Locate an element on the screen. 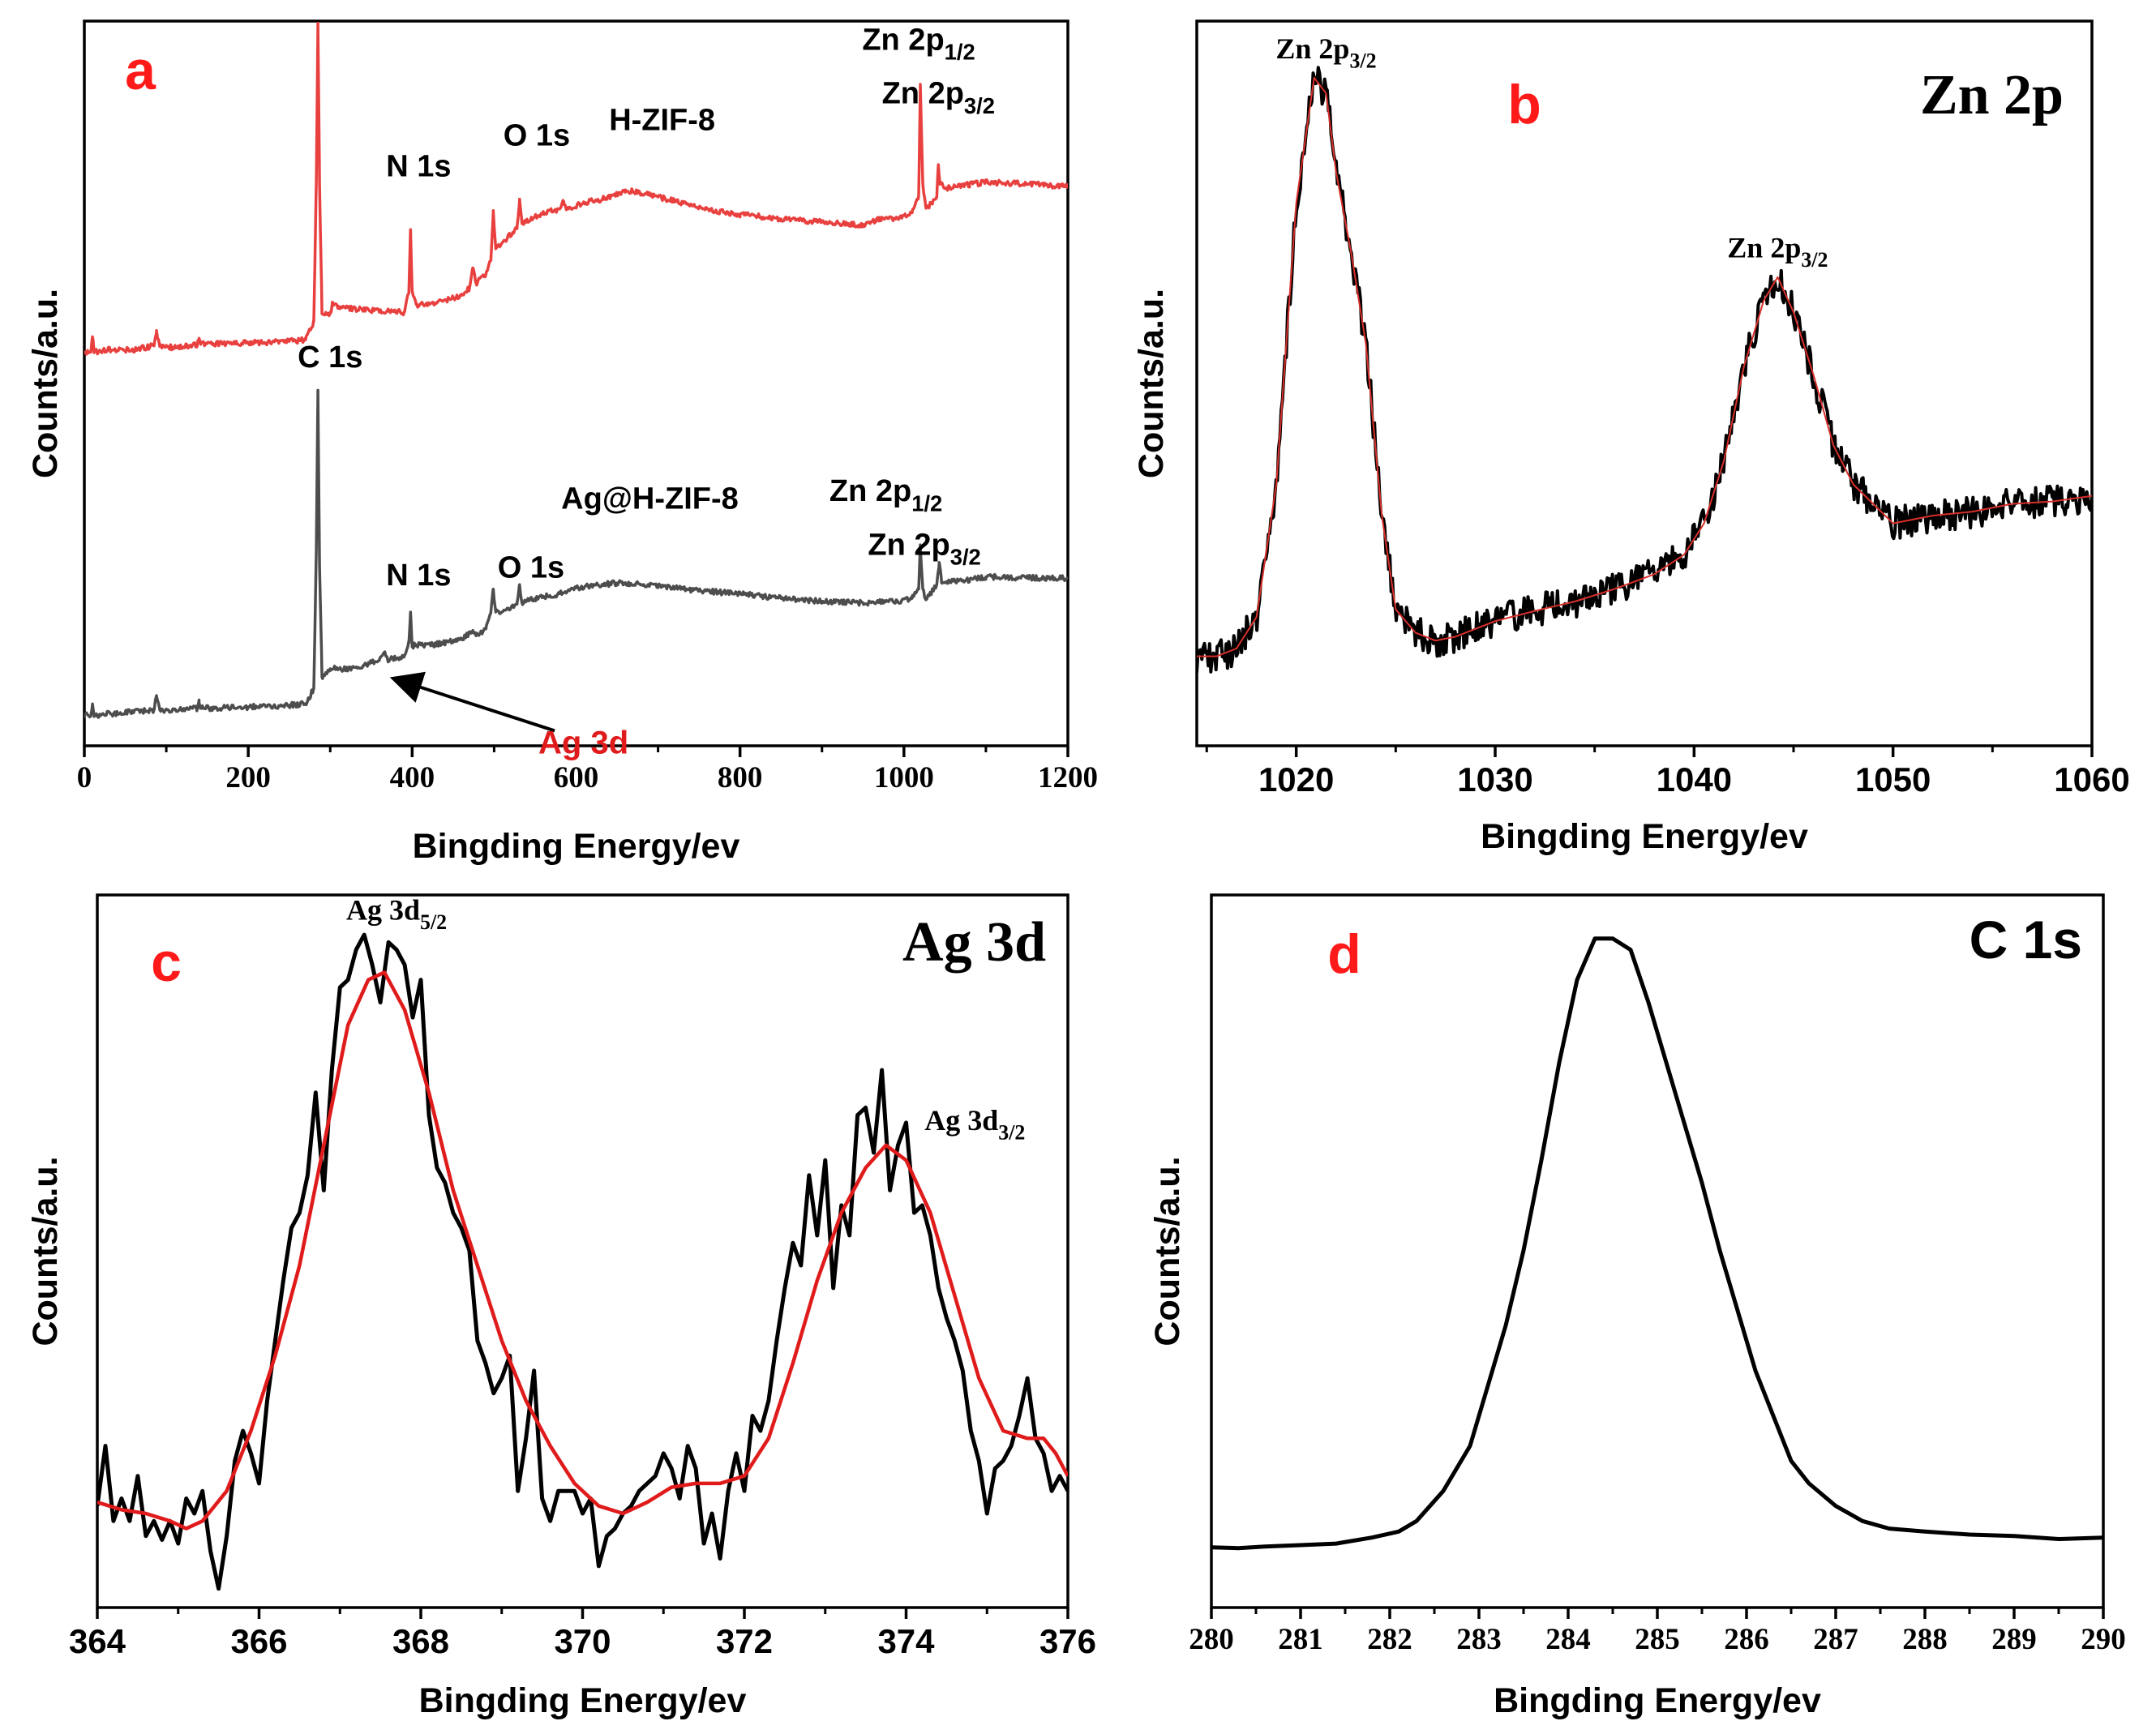 This screenshot has height=1734, width=2156. x-tick-label: 284 is located at coordinates (1568, 1639).